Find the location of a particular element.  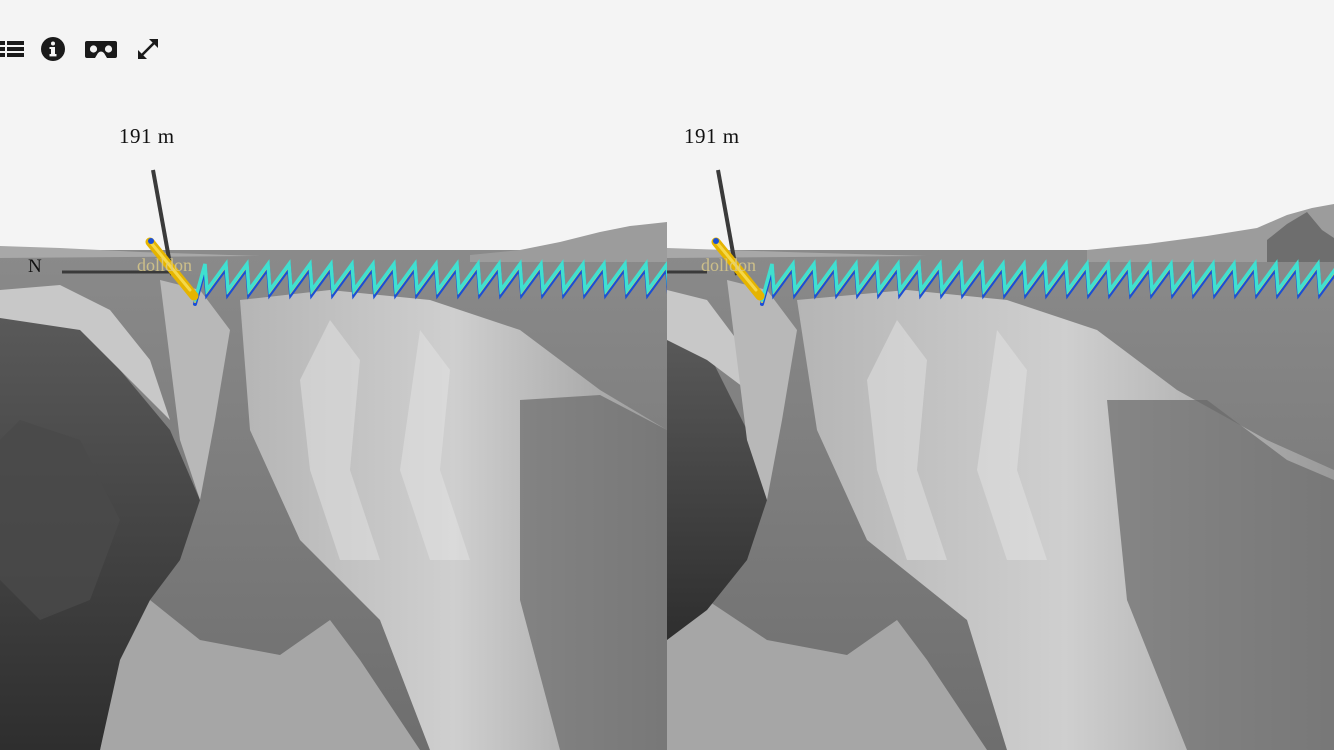

scale-bar is located at coordinates (162, 222).